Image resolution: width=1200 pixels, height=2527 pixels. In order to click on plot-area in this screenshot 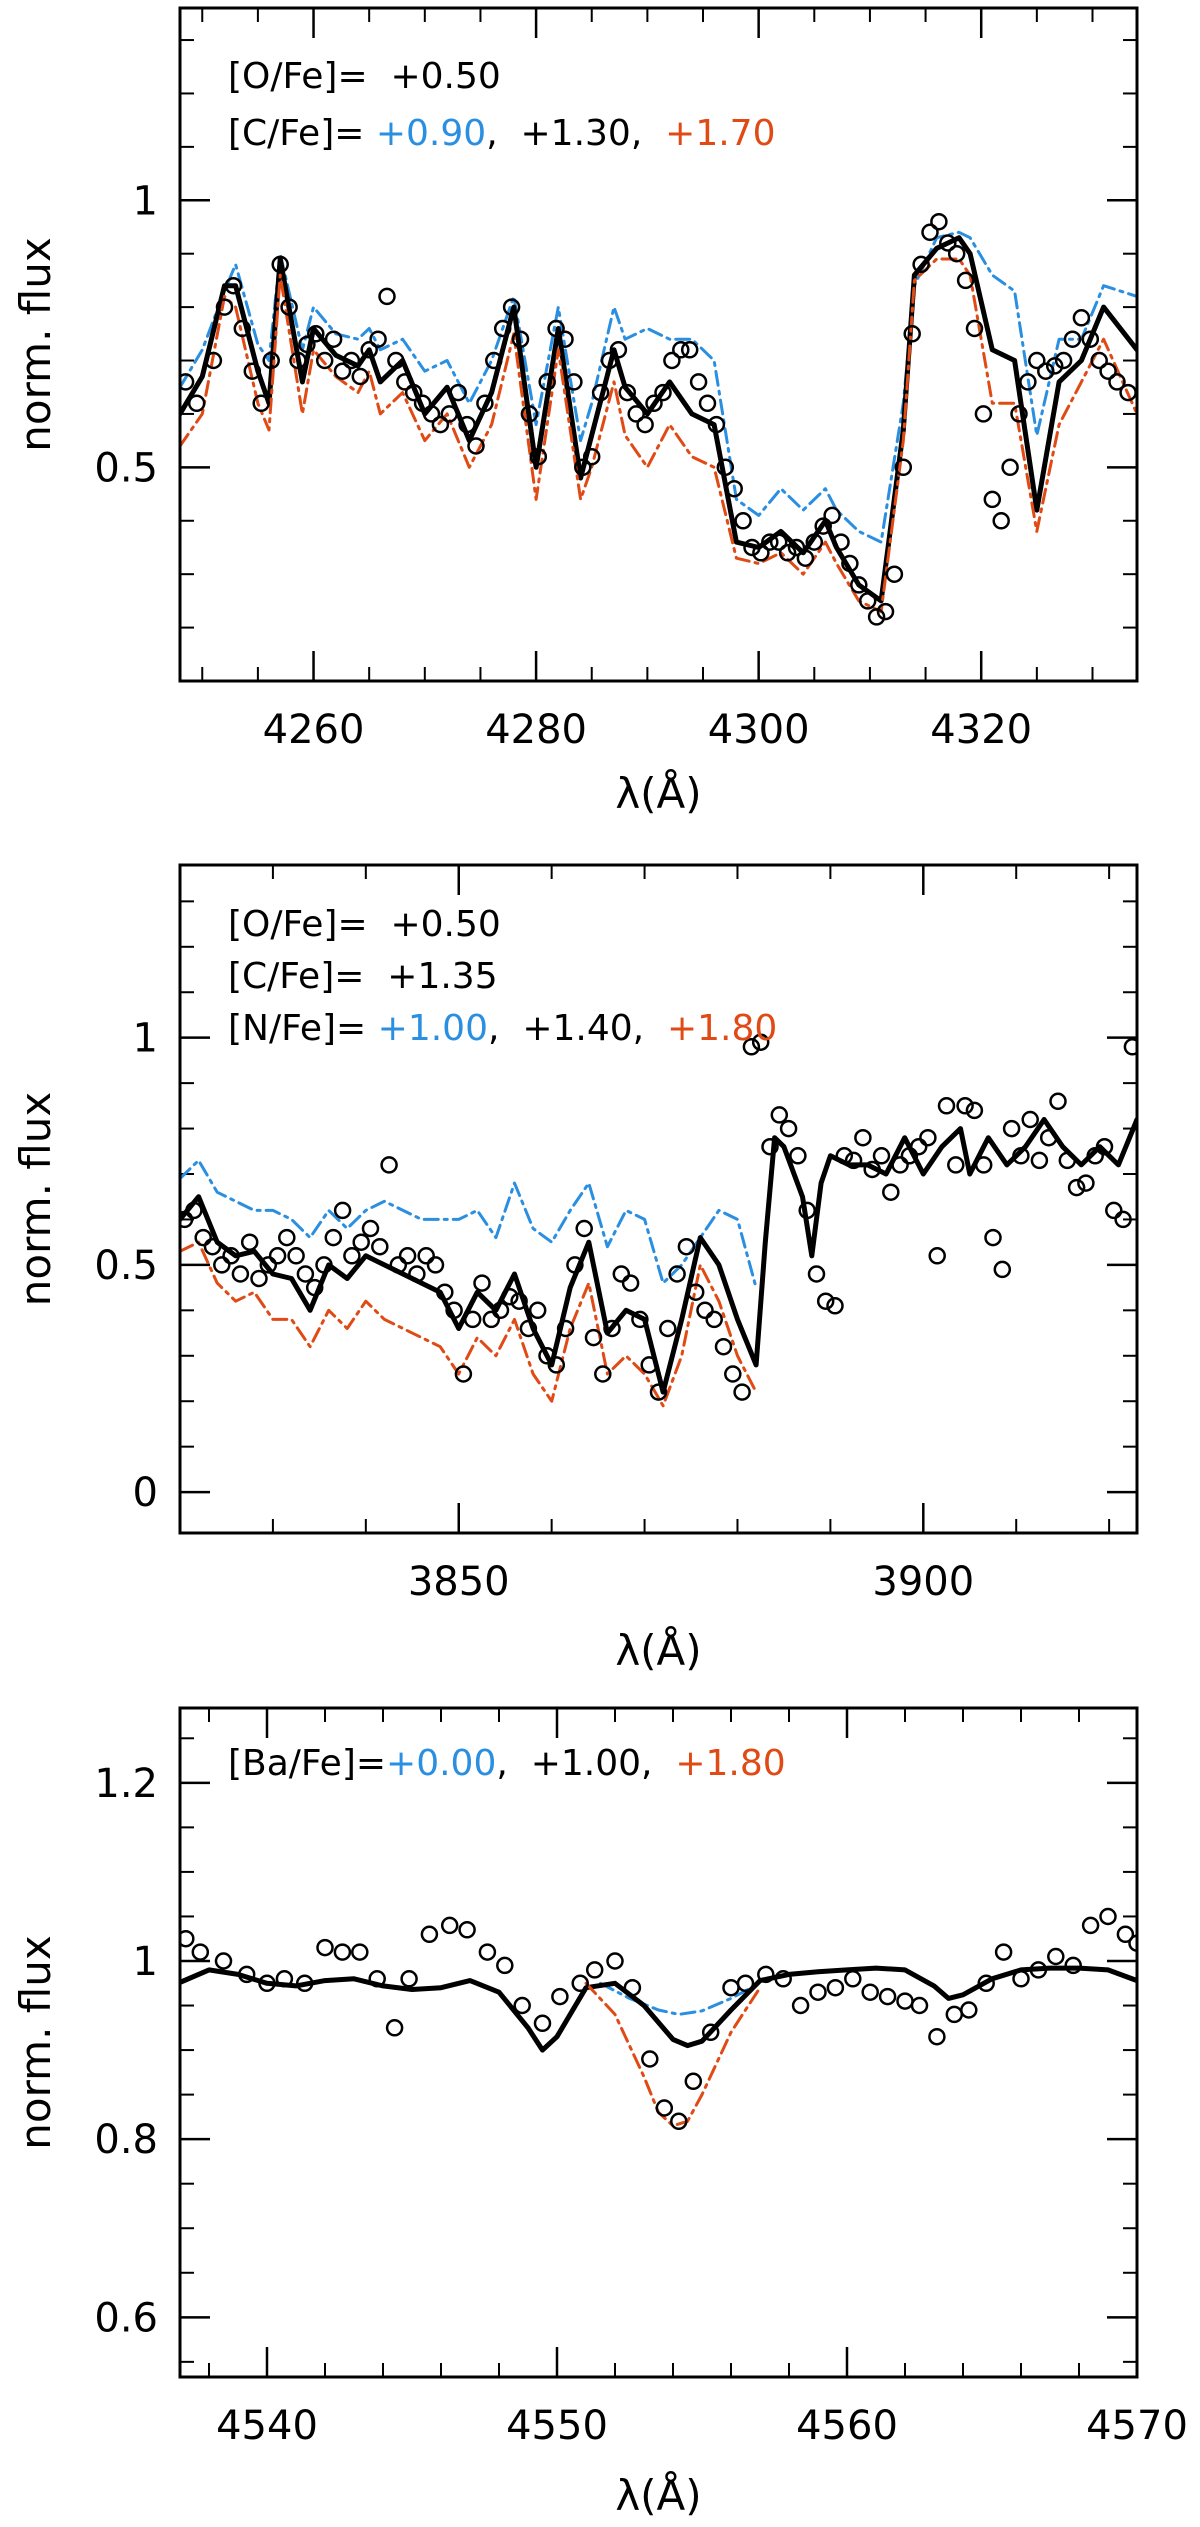, I will do `click(658, 1220)`.